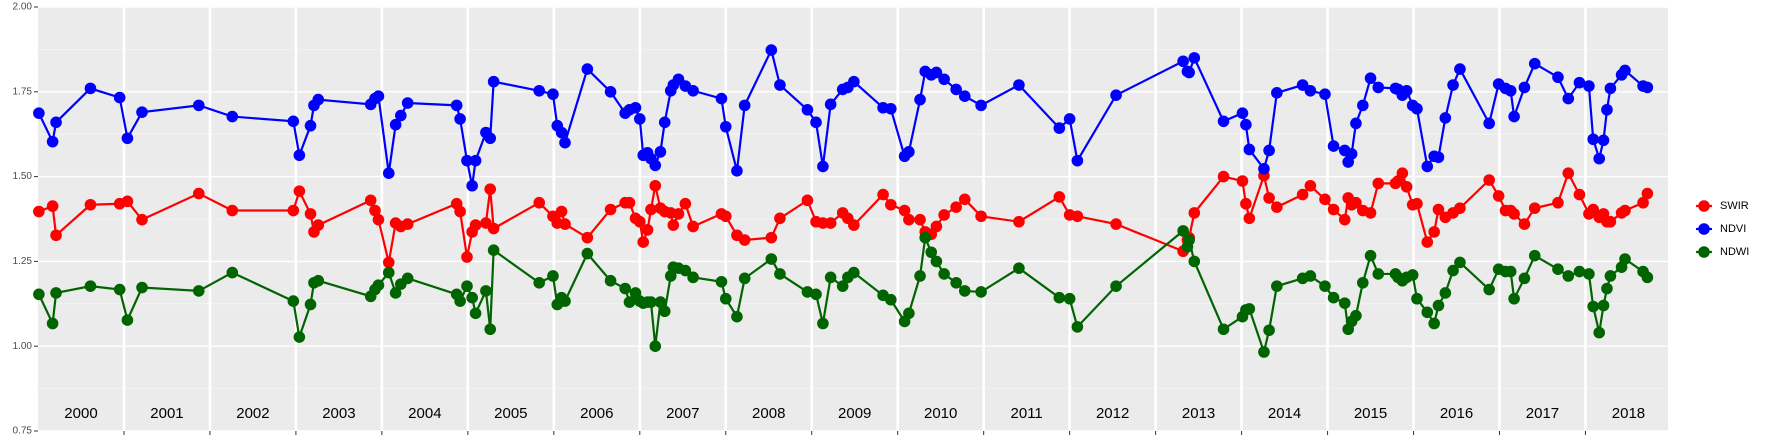  Describe the element at coordinates (1734, 252) in the screenshot. I see `legend-label: NDWI` at that location.